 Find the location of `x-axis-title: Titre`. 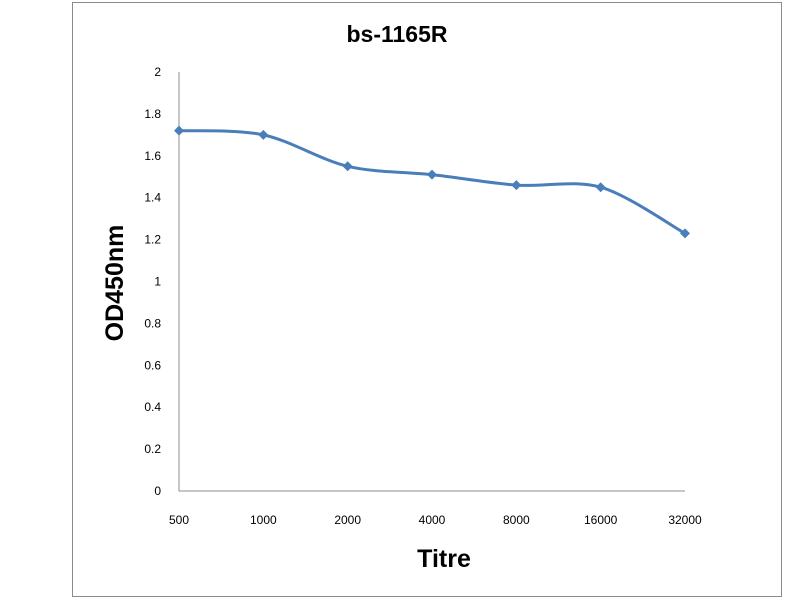

x-axis-title: Titre is located at coordinates (444, 559).